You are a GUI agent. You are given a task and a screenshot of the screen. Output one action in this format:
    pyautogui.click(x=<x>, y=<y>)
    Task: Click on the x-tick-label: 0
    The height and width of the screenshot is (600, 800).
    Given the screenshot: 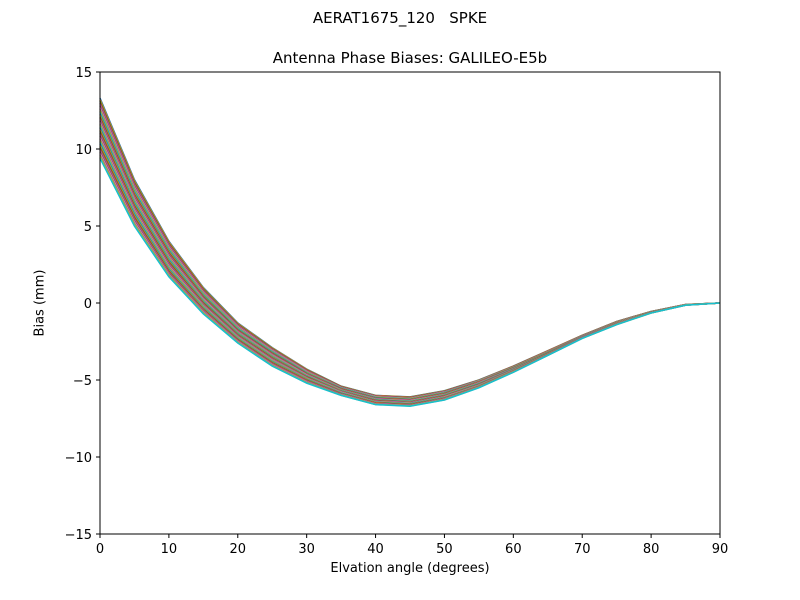 What is the action you would take?
    pyautogui.click(x=100, y=549)
    